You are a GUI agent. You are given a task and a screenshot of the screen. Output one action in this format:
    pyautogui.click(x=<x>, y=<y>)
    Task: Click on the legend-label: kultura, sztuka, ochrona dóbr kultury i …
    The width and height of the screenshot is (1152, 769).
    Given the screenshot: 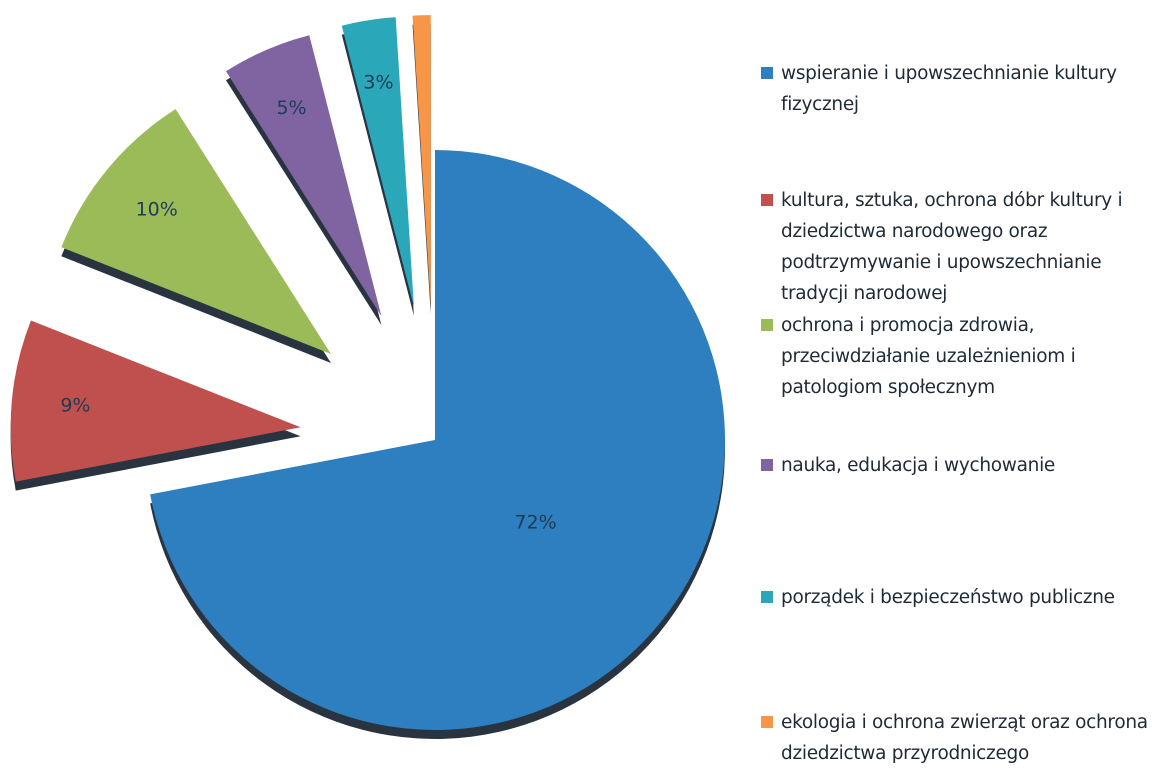 What is the action you would take?
    pyautogui.click(x=952, y=247)
    